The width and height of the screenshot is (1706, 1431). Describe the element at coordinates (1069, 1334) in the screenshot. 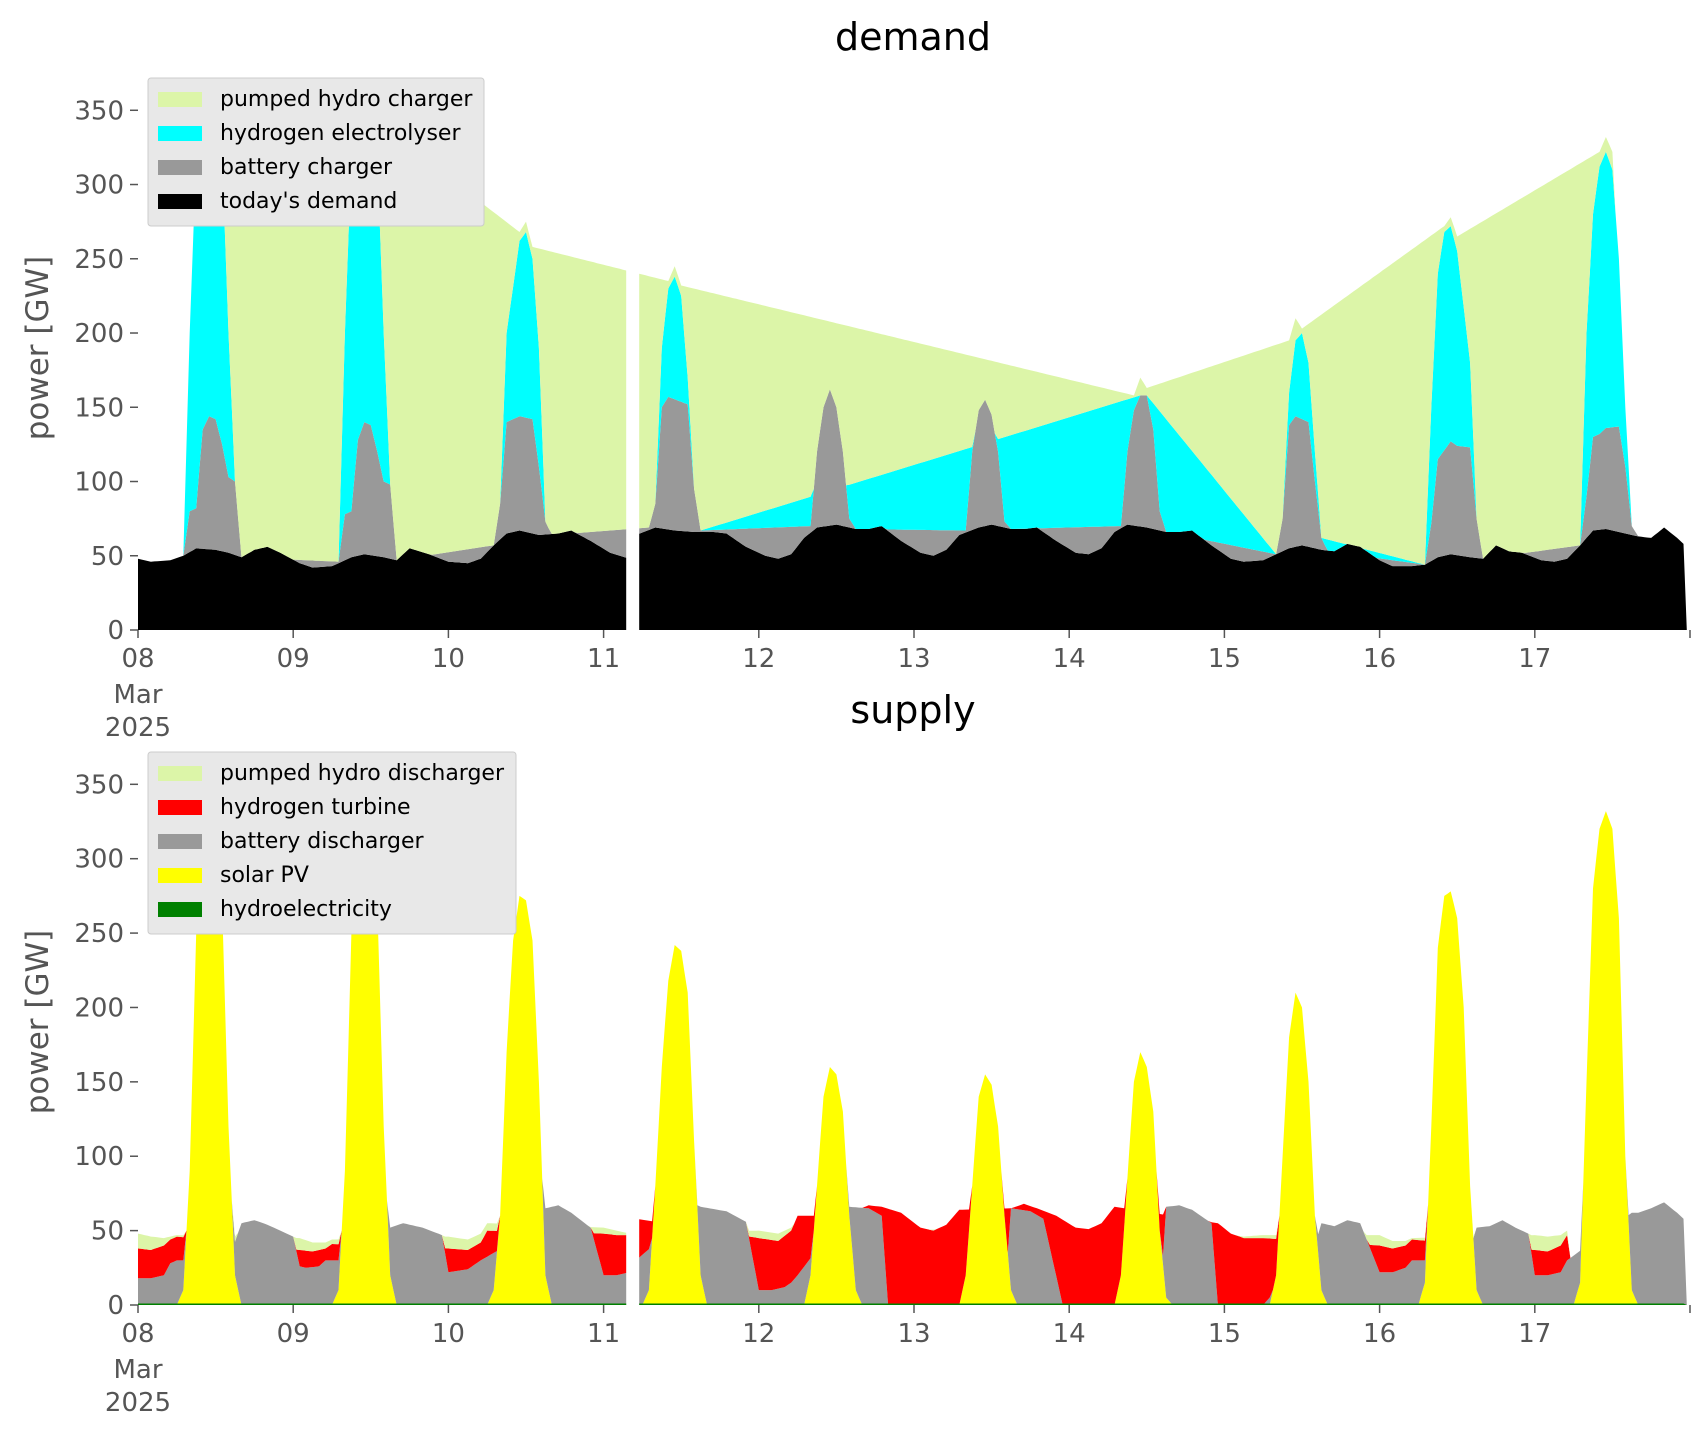

I see `supply-xtick-label: 14` at that location.